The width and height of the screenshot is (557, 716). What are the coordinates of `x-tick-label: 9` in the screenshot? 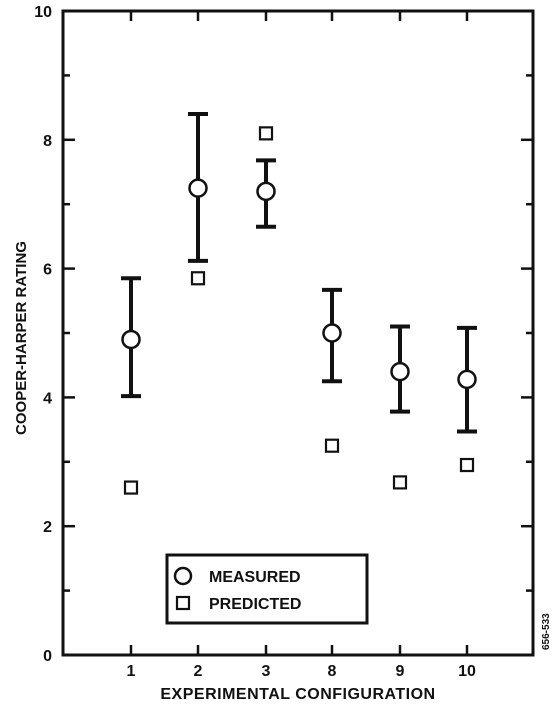 It's located at (400, 671).